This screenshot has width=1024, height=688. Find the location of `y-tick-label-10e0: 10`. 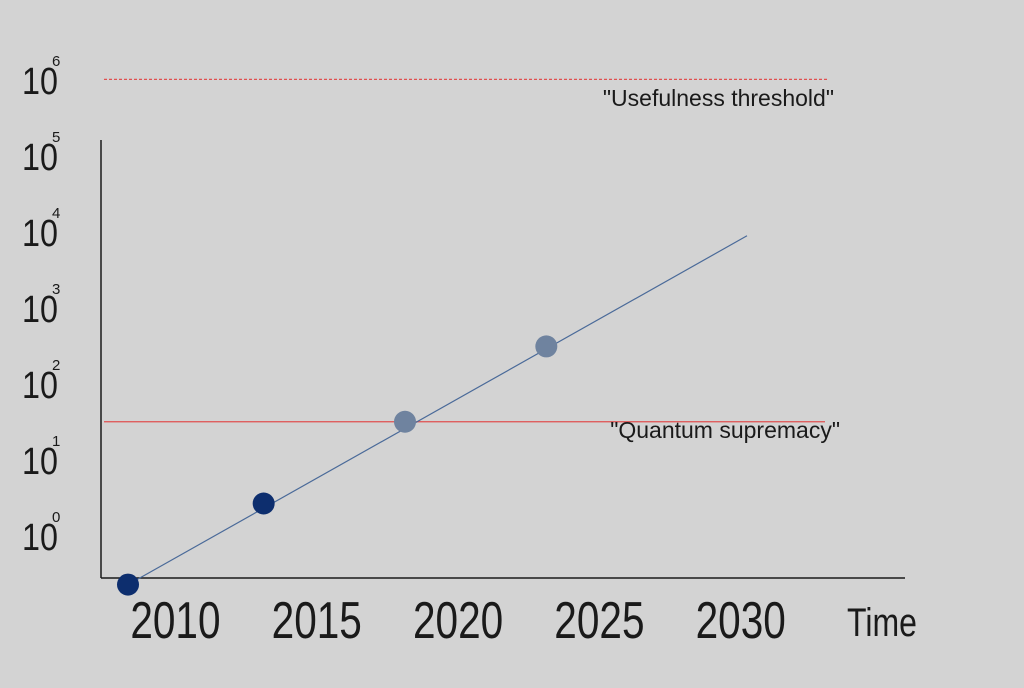

y-tick-label-10e0: 10 is located at coordinates (40, 538).